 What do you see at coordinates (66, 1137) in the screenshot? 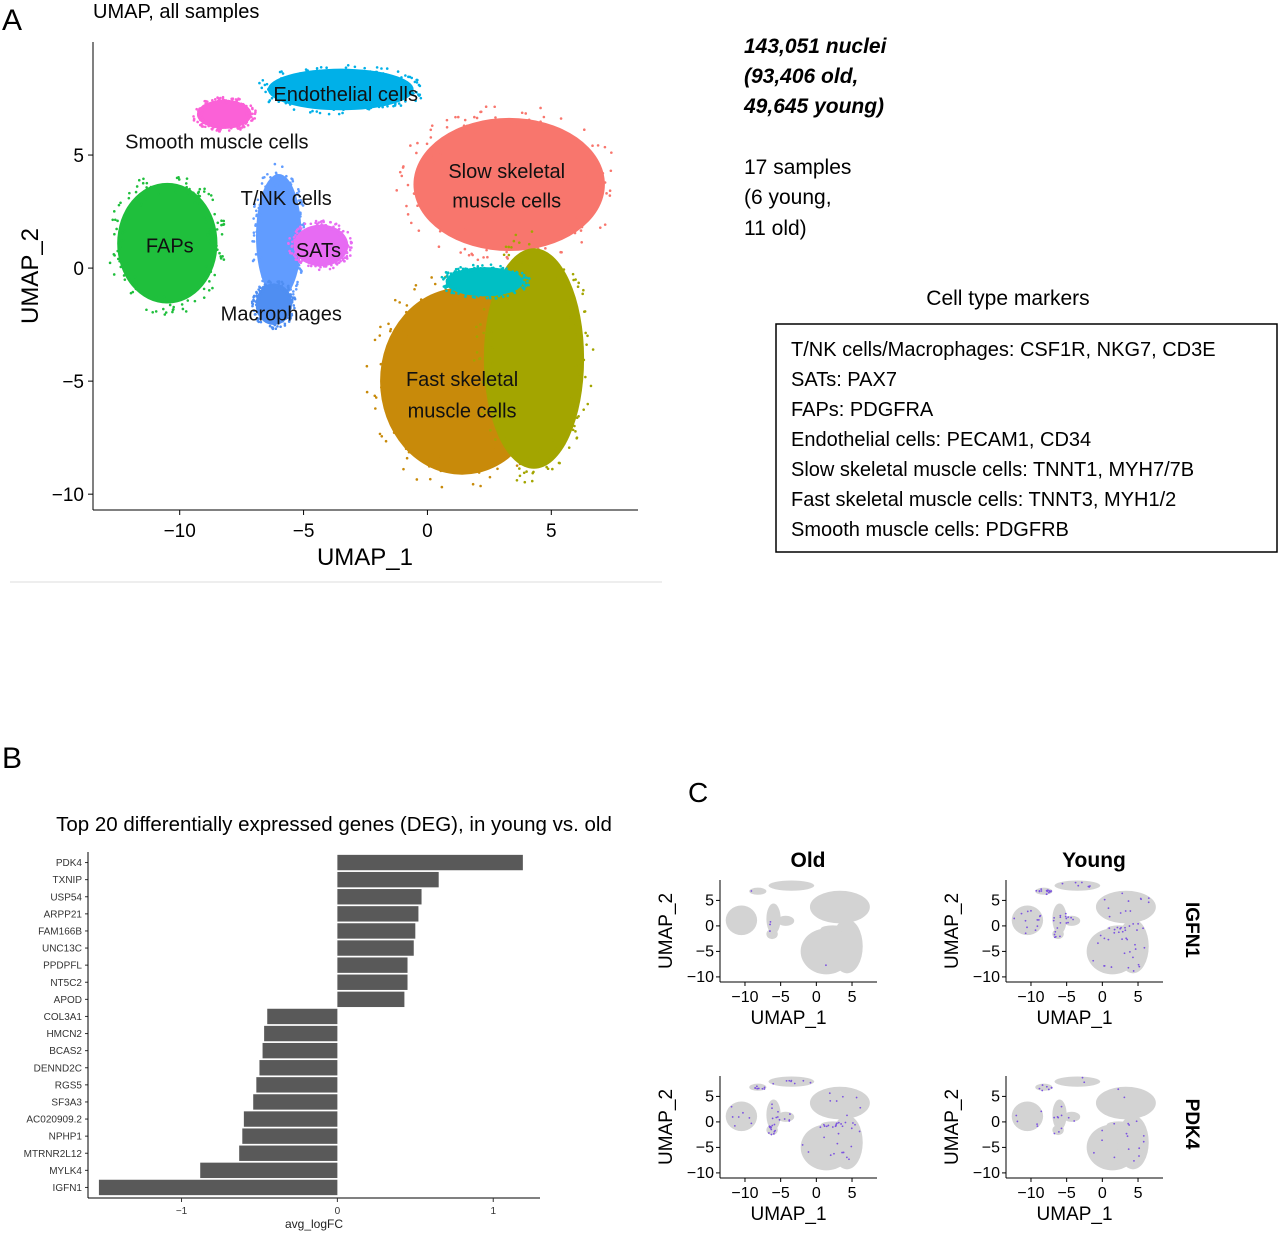
I see `deg-gene-label: NPHP1` at bounding box center [66, 1137].